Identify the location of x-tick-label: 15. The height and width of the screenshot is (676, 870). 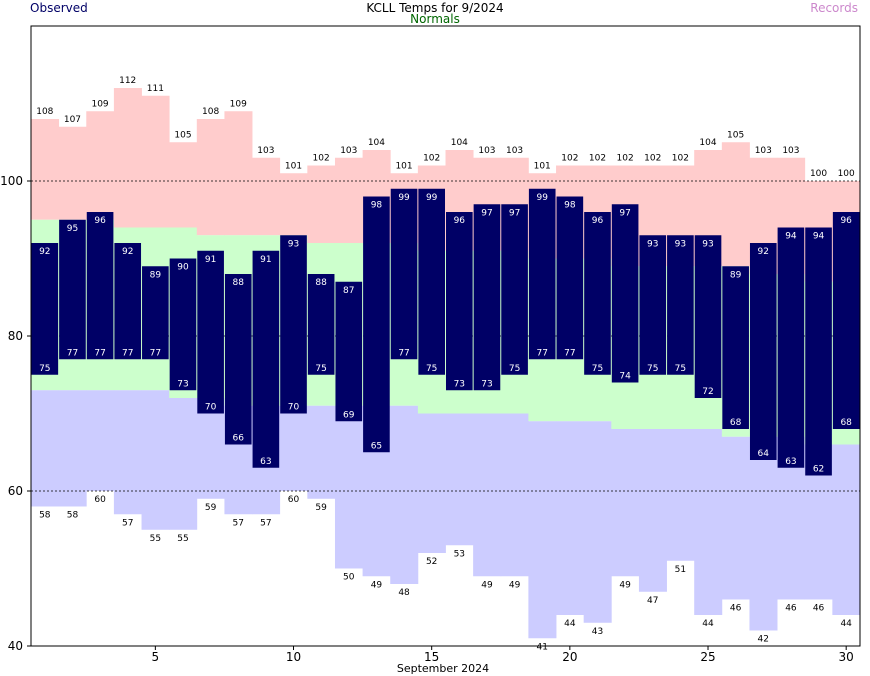
(431, 657).